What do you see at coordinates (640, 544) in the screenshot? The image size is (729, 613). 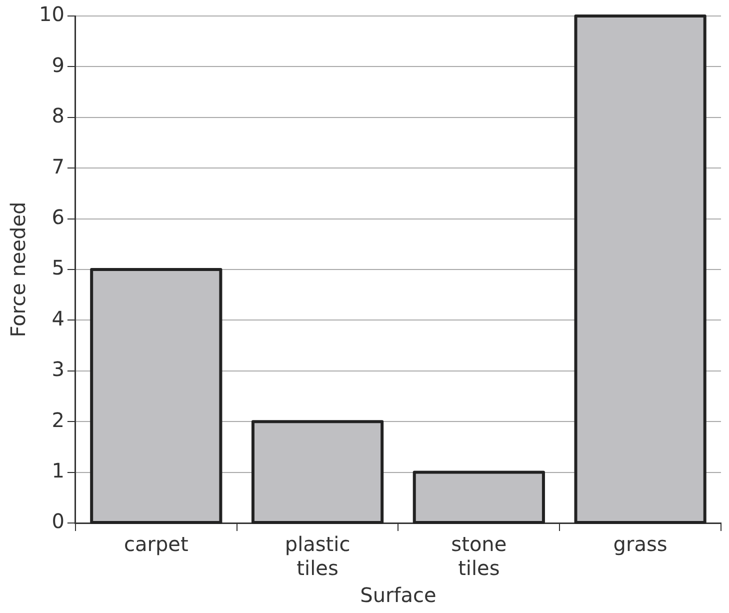 I see `x-tick-label: grass` at bounding box center [640, 544].